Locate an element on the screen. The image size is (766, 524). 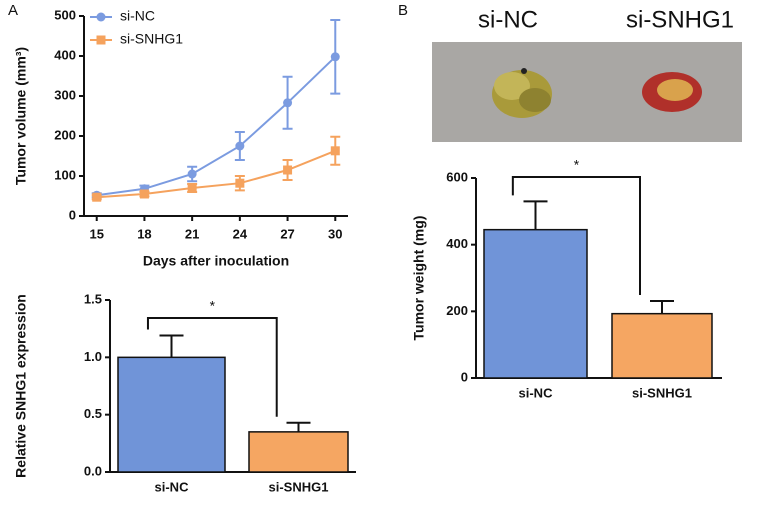
x-axis-title: Days after inoculation is located at coordinates (216, 261).